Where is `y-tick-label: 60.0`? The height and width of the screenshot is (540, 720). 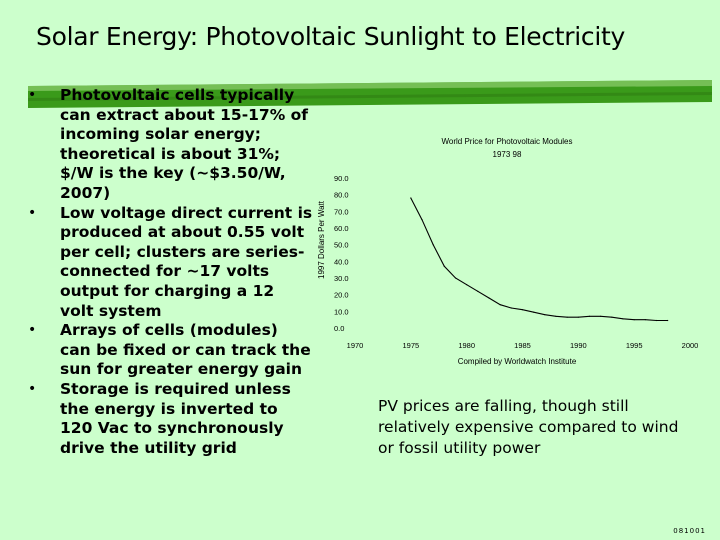 y-tick-label: 60.0 is located at coordinates (341, 228).